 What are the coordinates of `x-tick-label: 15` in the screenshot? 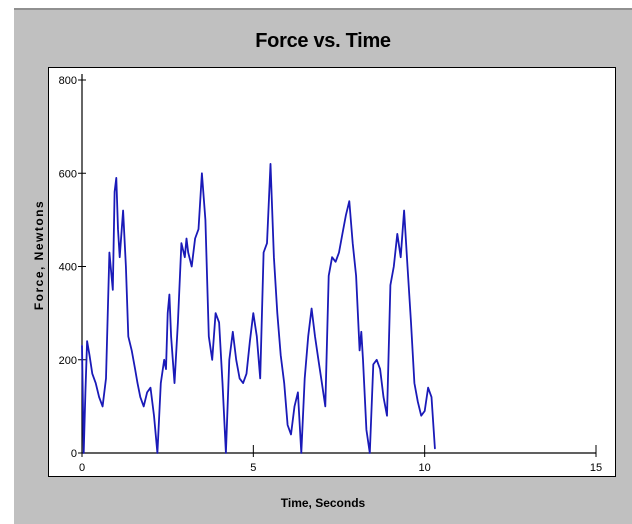 It's located at (596, 468).